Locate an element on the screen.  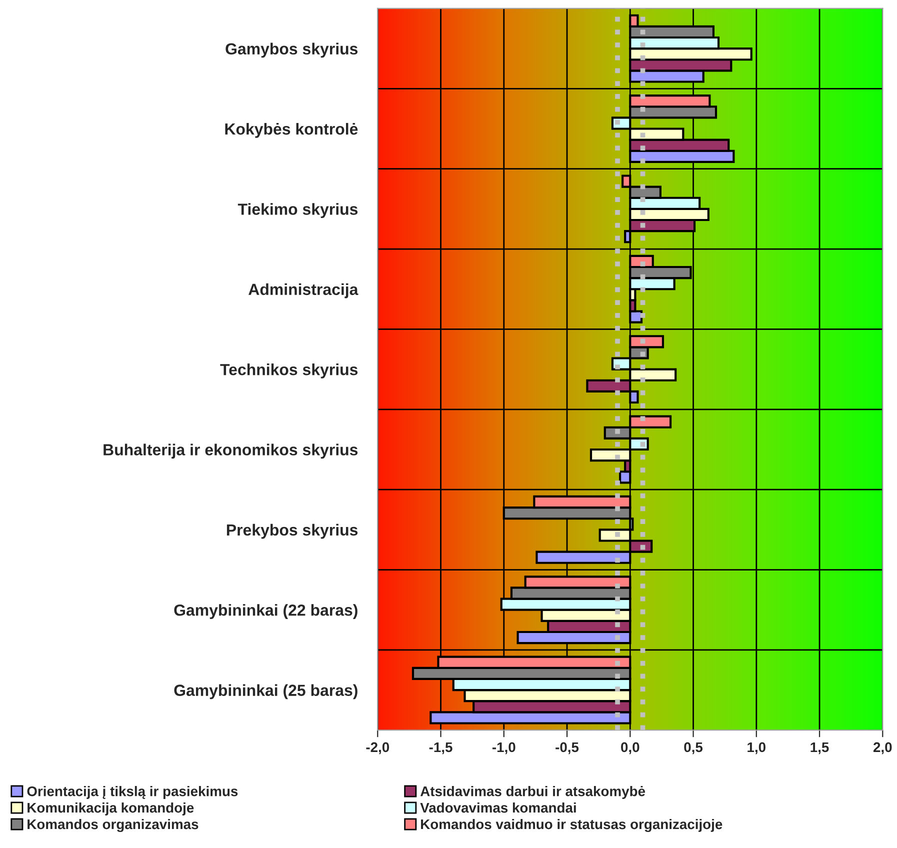
x-tick-label: 0,5 is located at coordinates (693, 748).